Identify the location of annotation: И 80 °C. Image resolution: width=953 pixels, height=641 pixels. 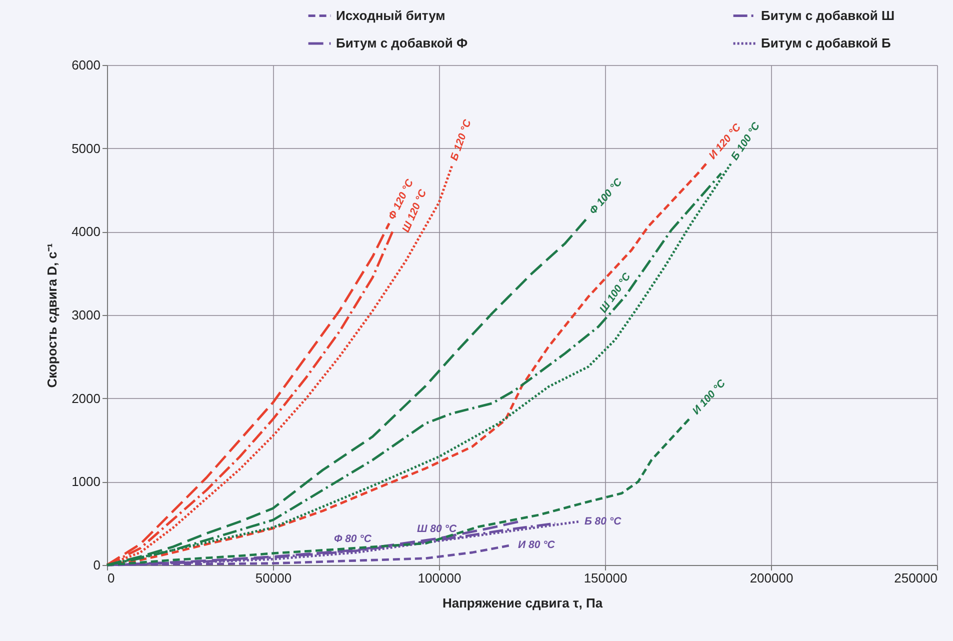
(537, 545).